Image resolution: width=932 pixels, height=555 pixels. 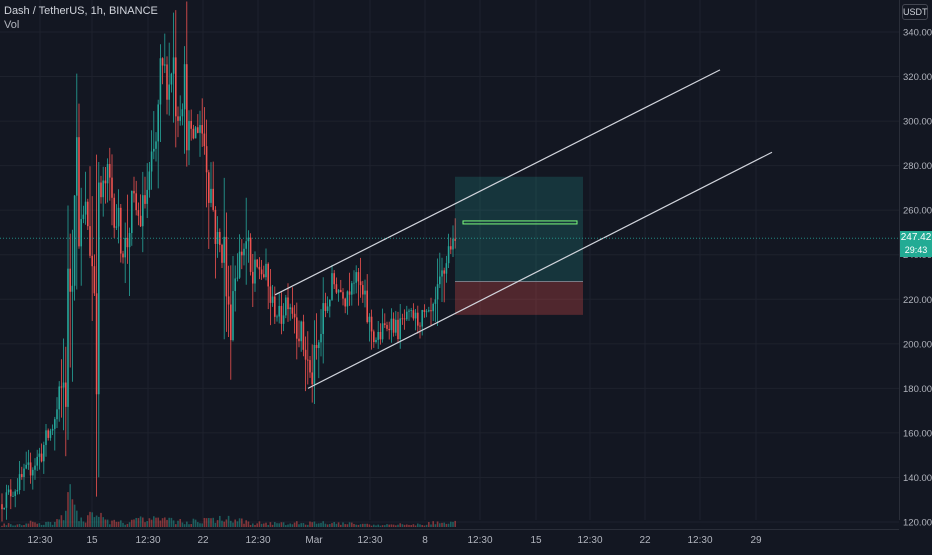 I want to click on price-tick-label: 120.00, so click(x=917, y=523).